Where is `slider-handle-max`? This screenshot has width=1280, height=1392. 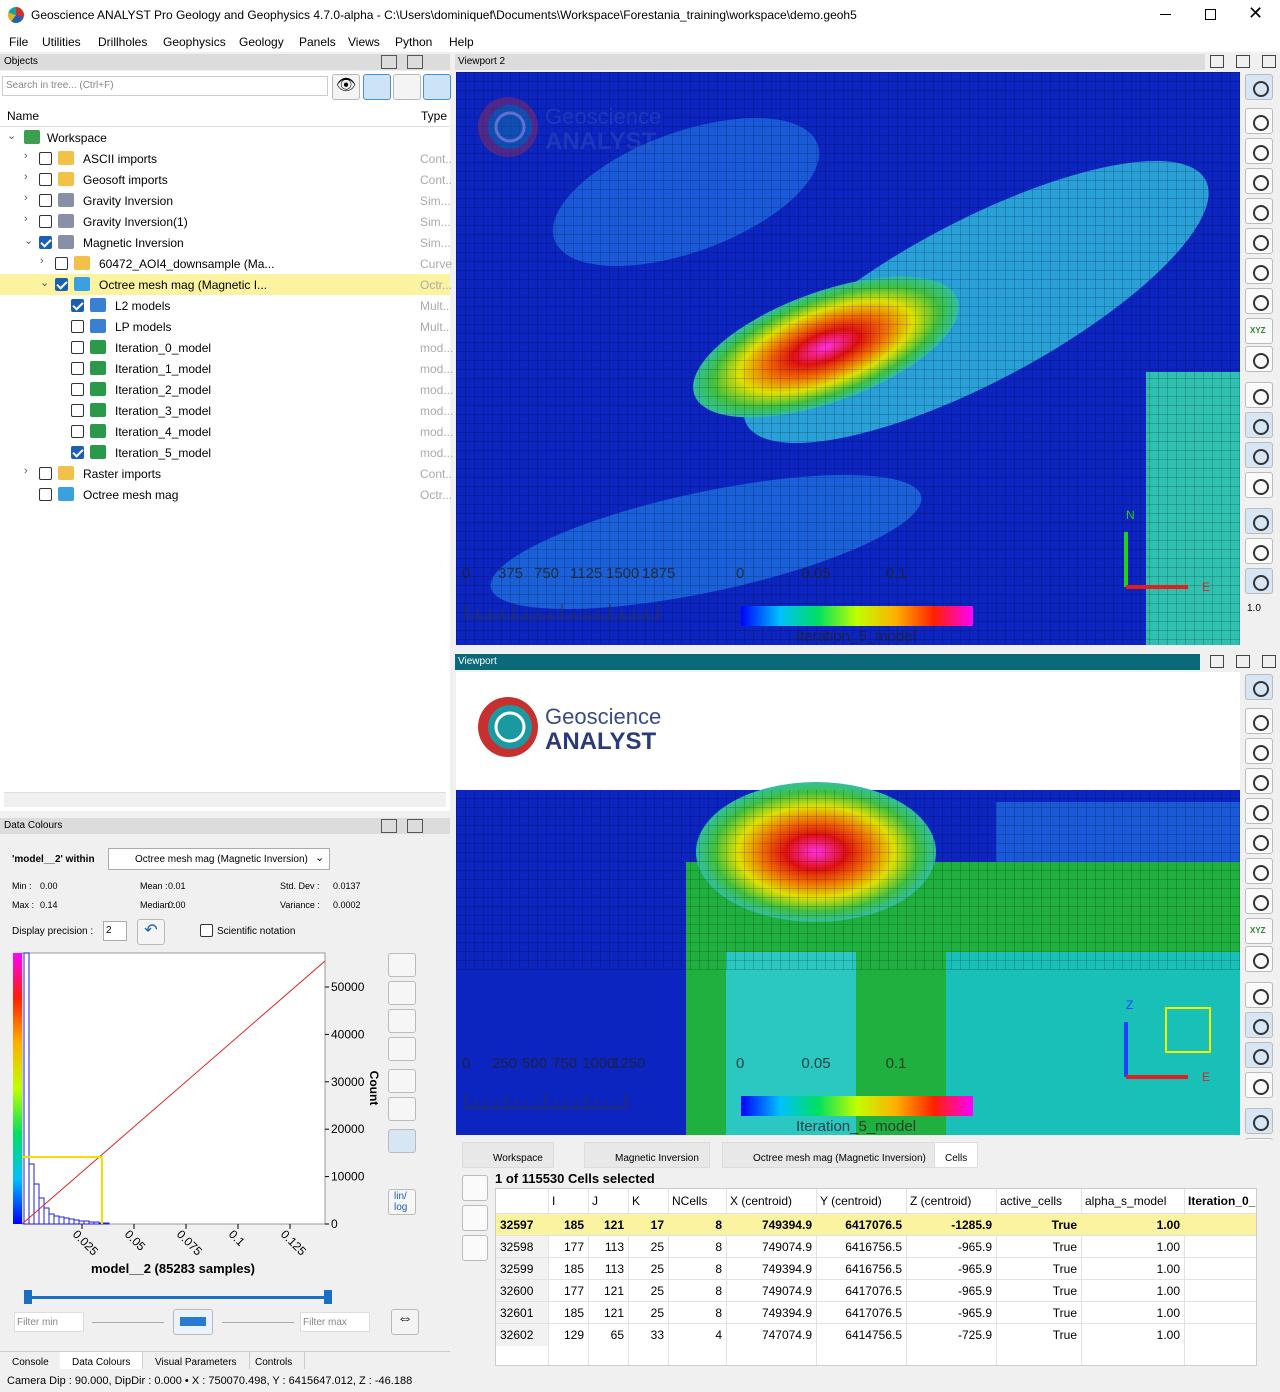 slider-handle-max is located at coordinates (328, 1297).